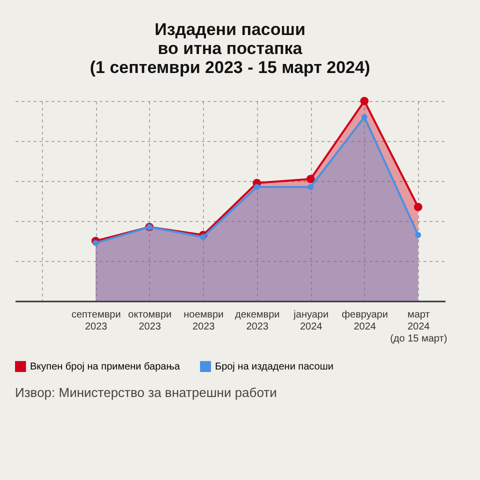  I want to click on legend-label: Број на издадени пасоши, so click(274, 367).